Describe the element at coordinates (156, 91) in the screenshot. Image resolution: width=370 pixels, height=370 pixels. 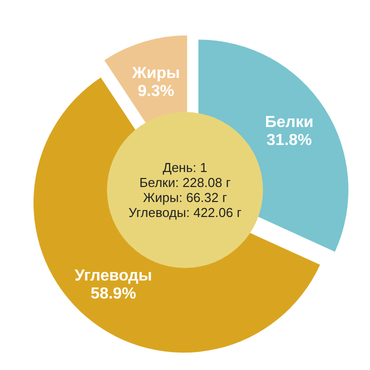
I see `data-label: 9.3%` at that location.